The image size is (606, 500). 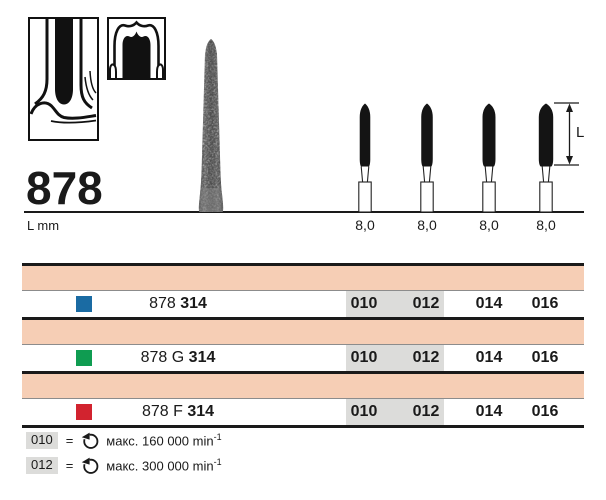 I want to click on figure-number: 878, so click(x=64, y=188).